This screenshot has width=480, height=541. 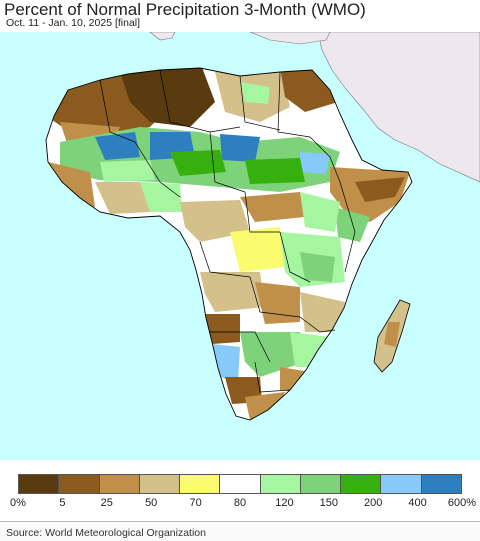 I want to click on legend-label: 600%, so click(x=462, y=503).